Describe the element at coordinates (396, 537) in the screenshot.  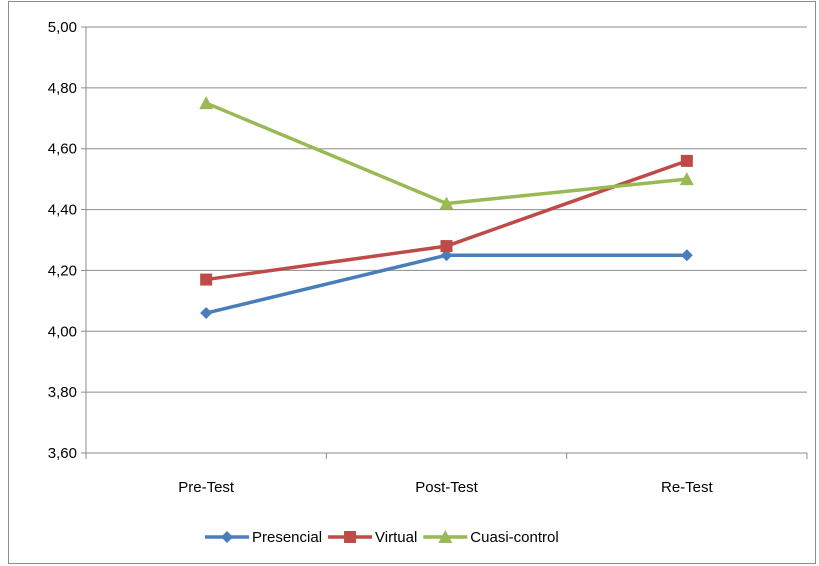
I see `legend-label: Virtual` at that location.